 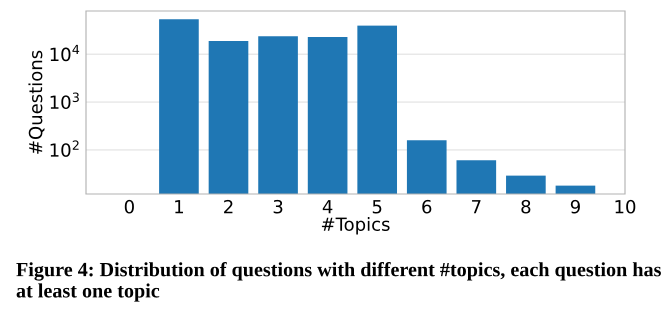 What do you see at coordinates (625, 207) in the screenshot?
I see `x-tick-label: 10` at bounding box center [625, 207].